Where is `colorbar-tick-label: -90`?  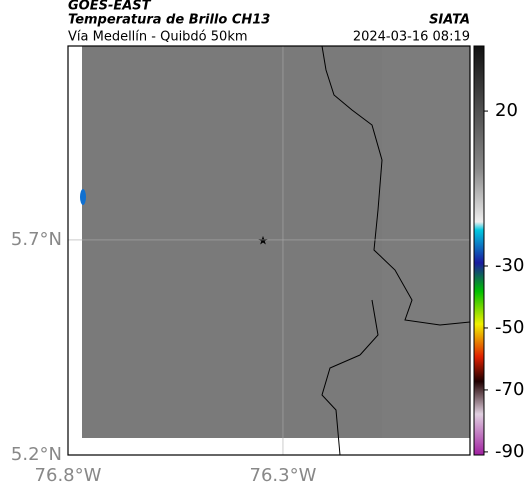 colorbar-tick-label: -90 is located at coordinates (509, 451).